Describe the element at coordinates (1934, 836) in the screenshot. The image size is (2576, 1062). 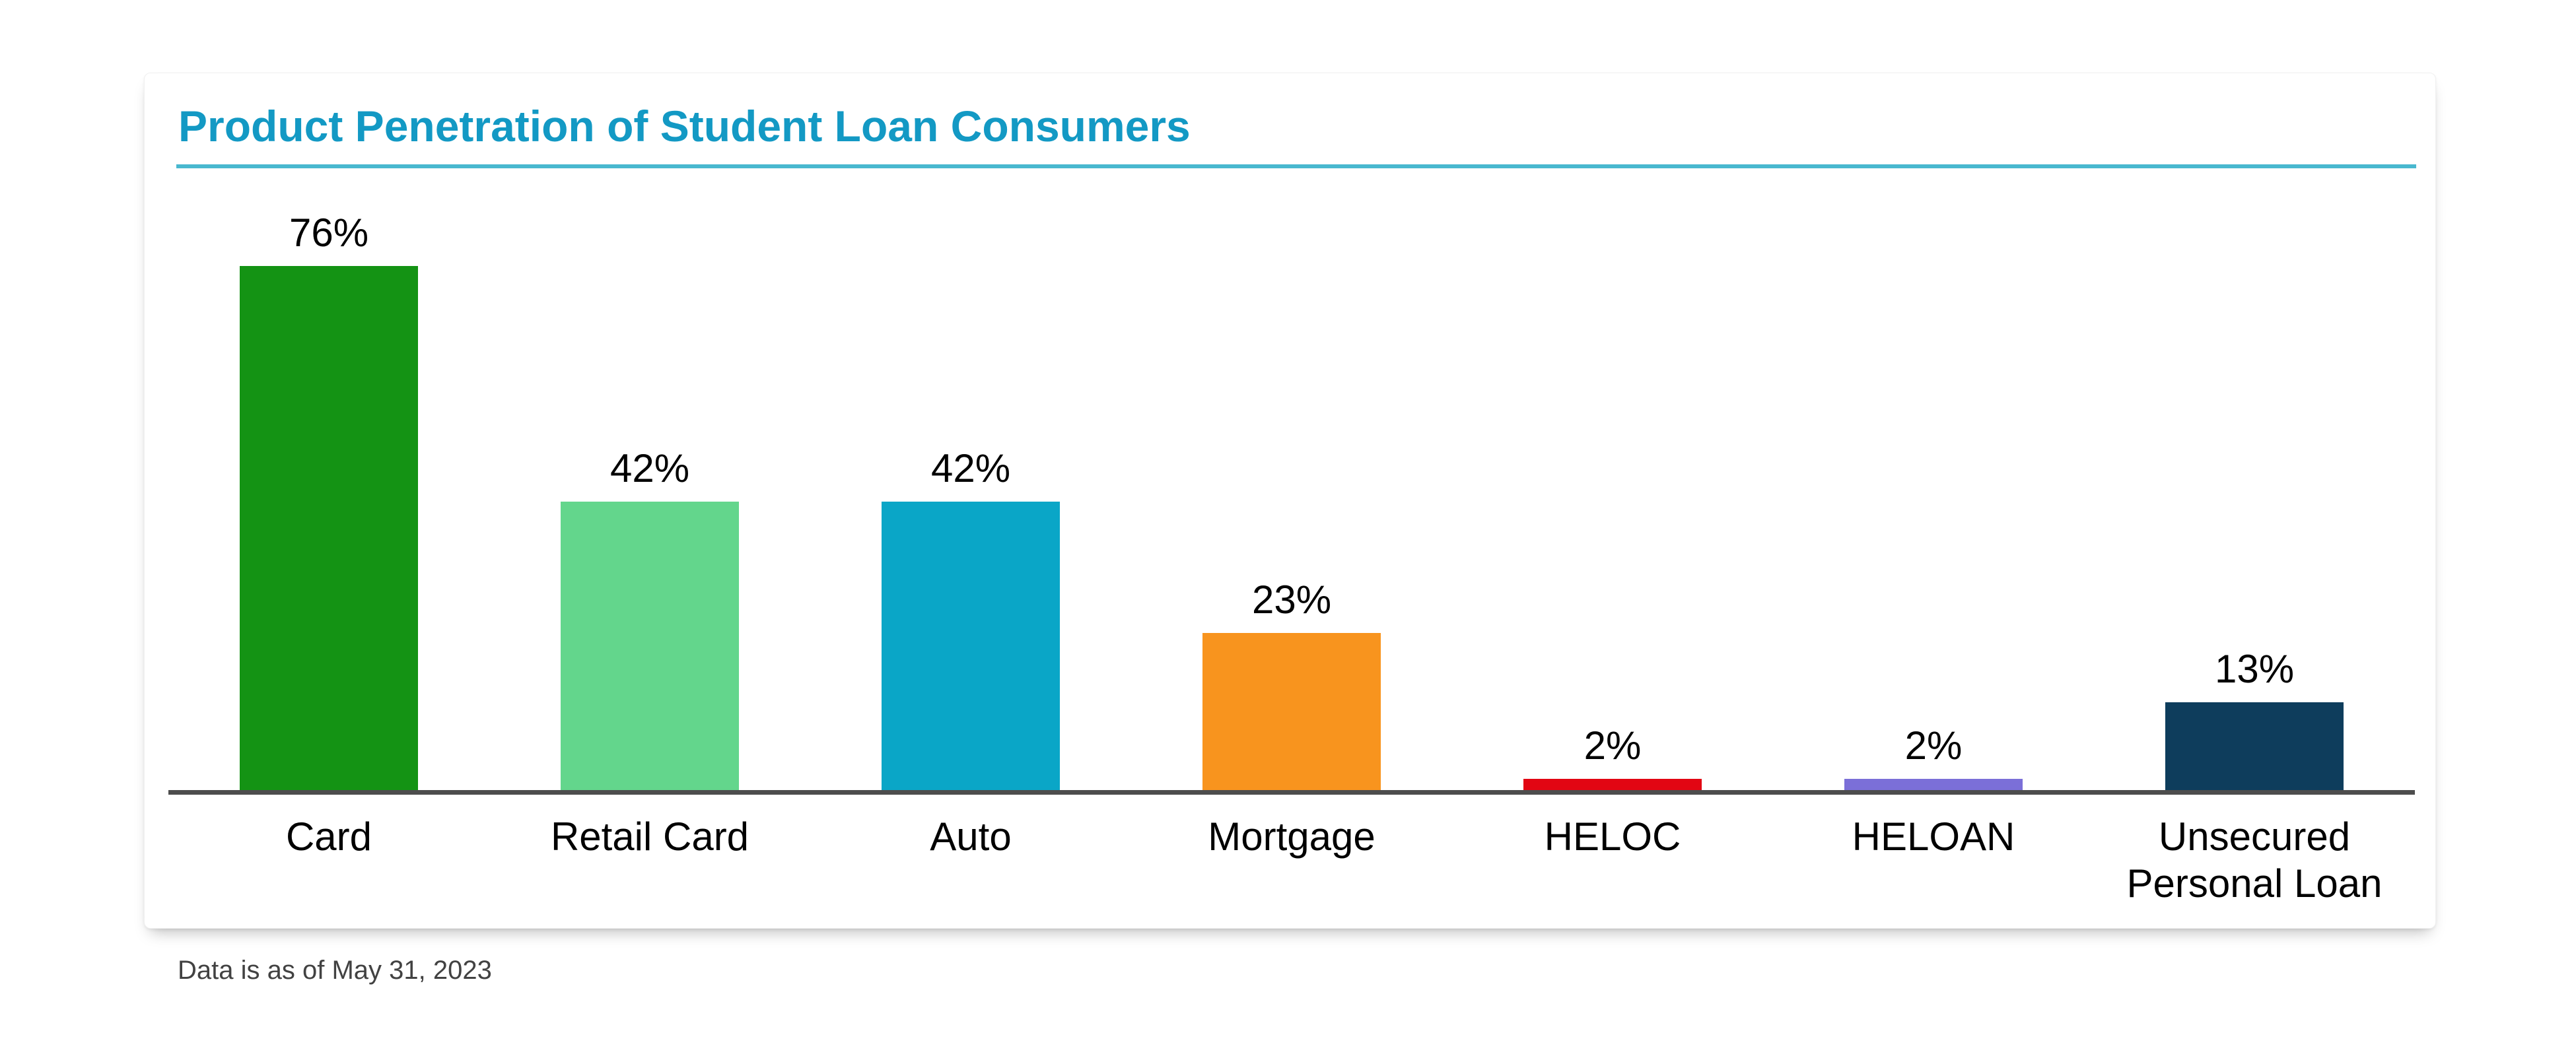
I see `category-label-heloan: HELOAN` at that location.